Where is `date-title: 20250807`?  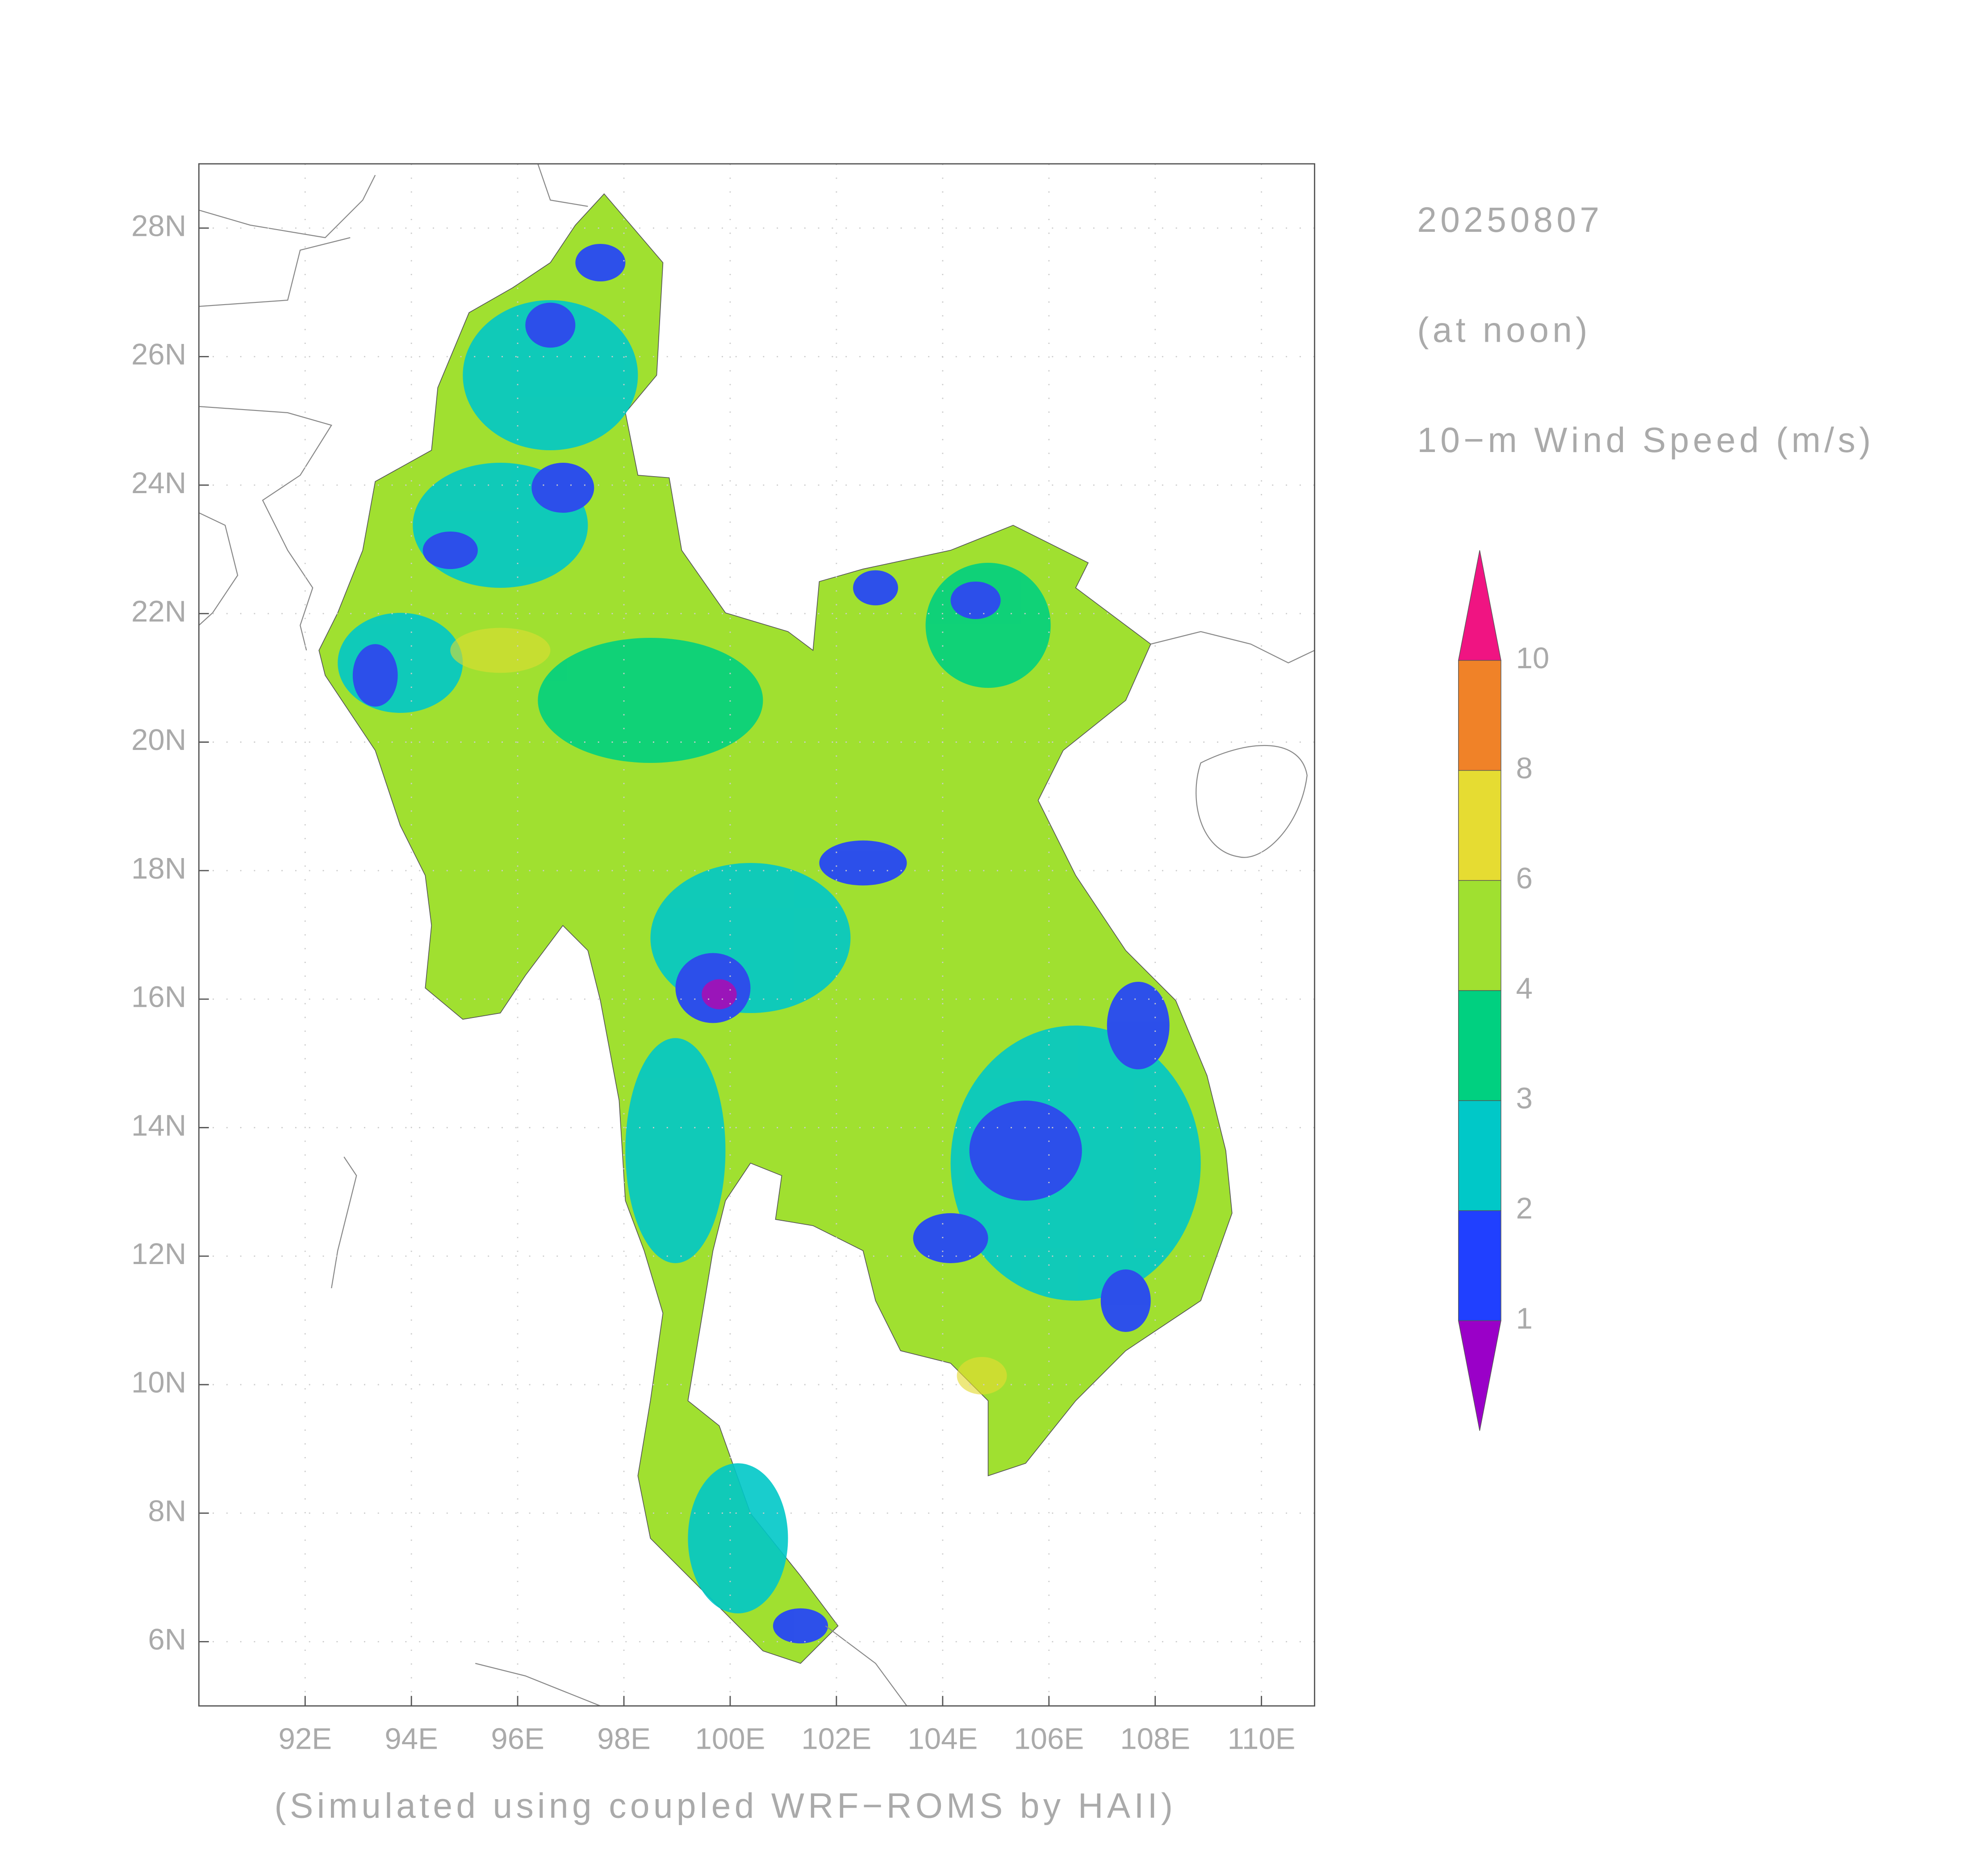 date-title: 20250807 is located at coordinates (1510, 219).